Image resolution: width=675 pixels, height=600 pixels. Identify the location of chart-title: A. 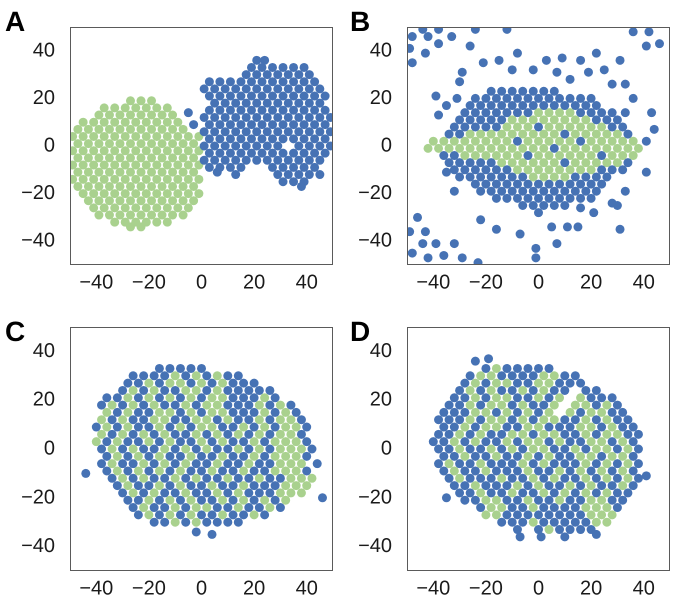
(15, 21).